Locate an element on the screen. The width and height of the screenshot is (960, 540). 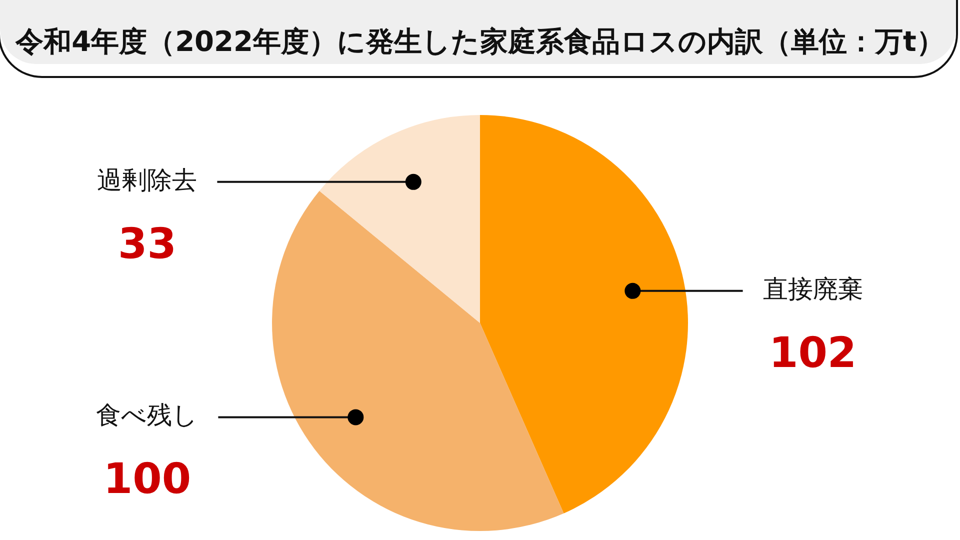
slice-label: 過剰除去 is located at coordinates (147, 179).